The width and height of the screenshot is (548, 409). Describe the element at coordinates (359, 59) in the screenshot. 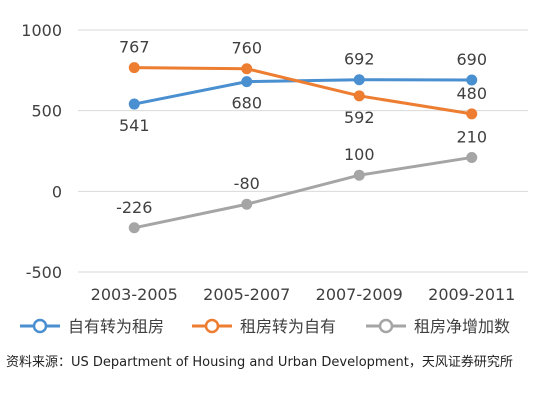

I see `data-label: 692` at that location.